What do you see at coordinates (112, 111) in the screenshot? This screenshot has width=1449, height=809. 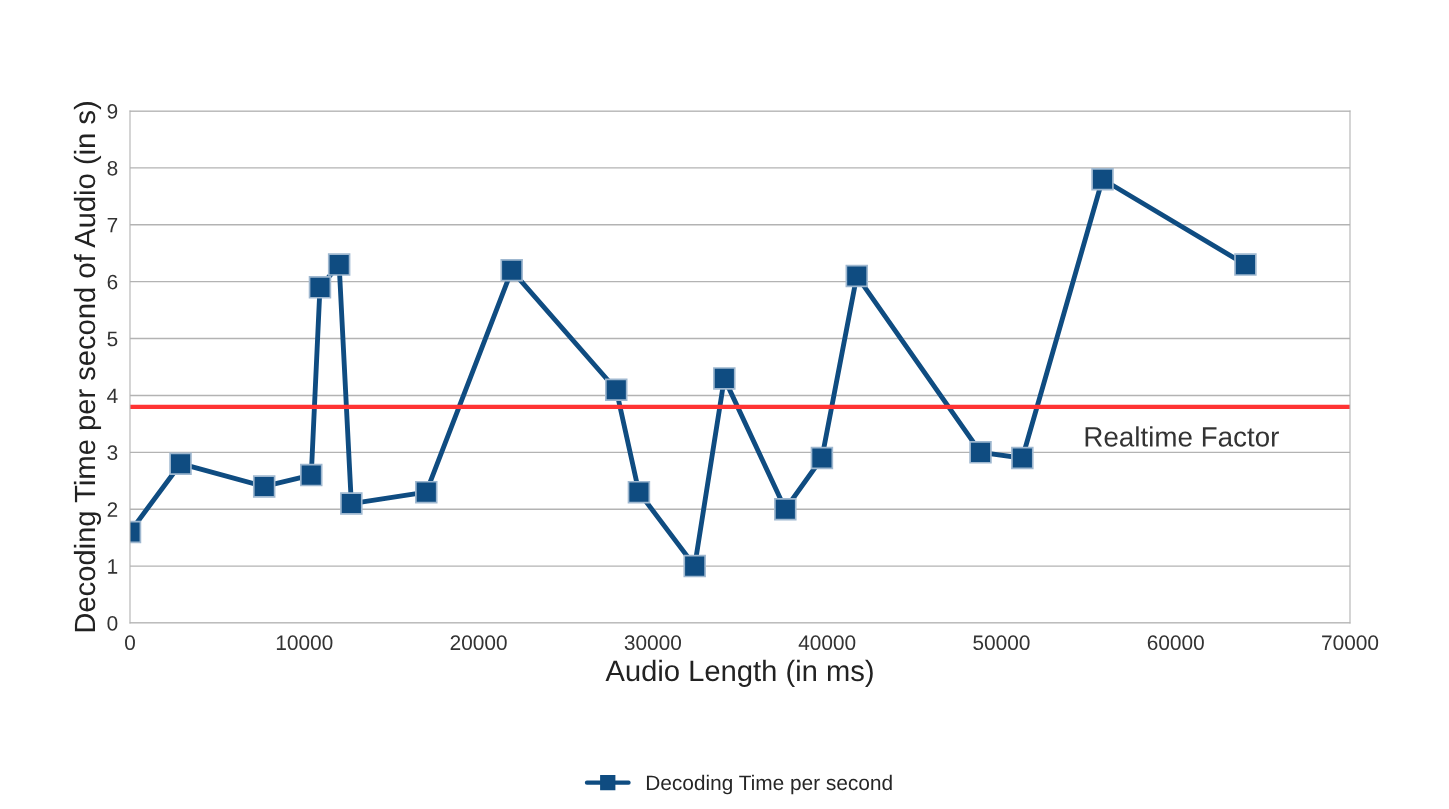 I see `y-tick-label: 9` at bounding box center [112, 111].